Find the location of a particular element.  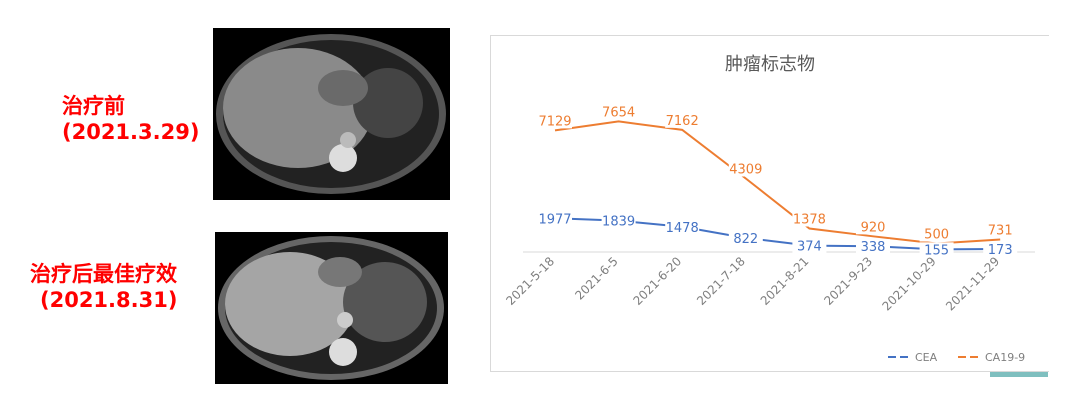

data-label: 500 is located at coordinates (936, 234).